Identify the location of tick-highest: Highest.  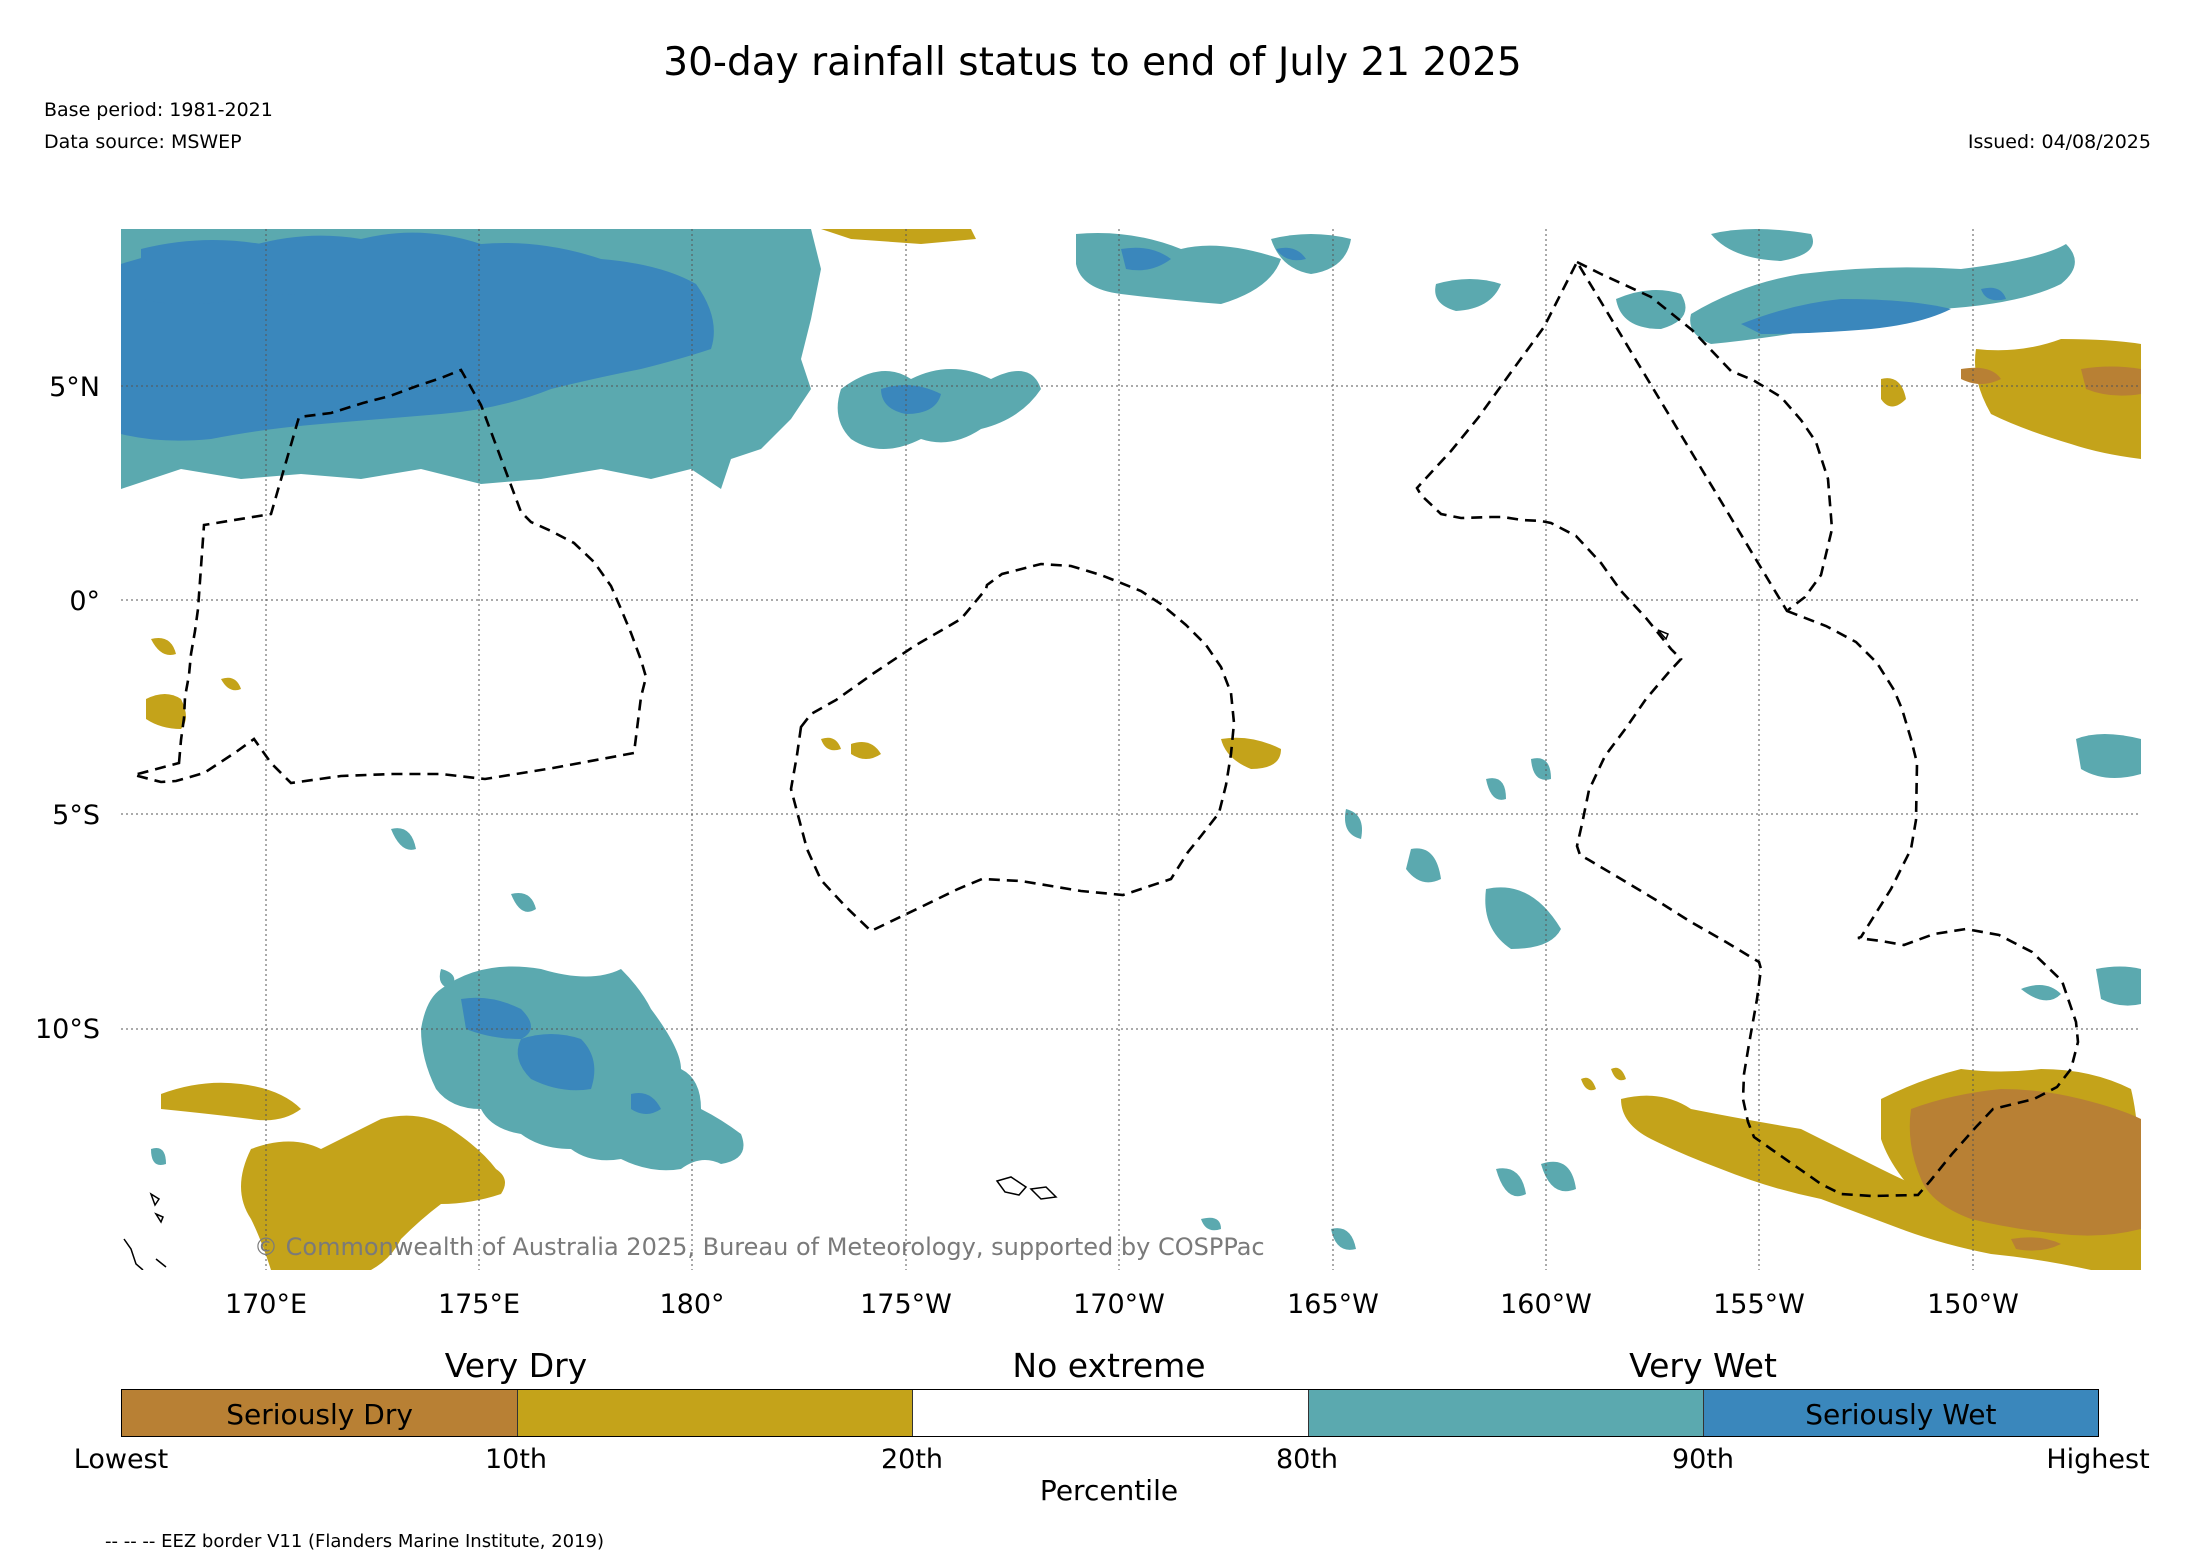
(2098, 1459).